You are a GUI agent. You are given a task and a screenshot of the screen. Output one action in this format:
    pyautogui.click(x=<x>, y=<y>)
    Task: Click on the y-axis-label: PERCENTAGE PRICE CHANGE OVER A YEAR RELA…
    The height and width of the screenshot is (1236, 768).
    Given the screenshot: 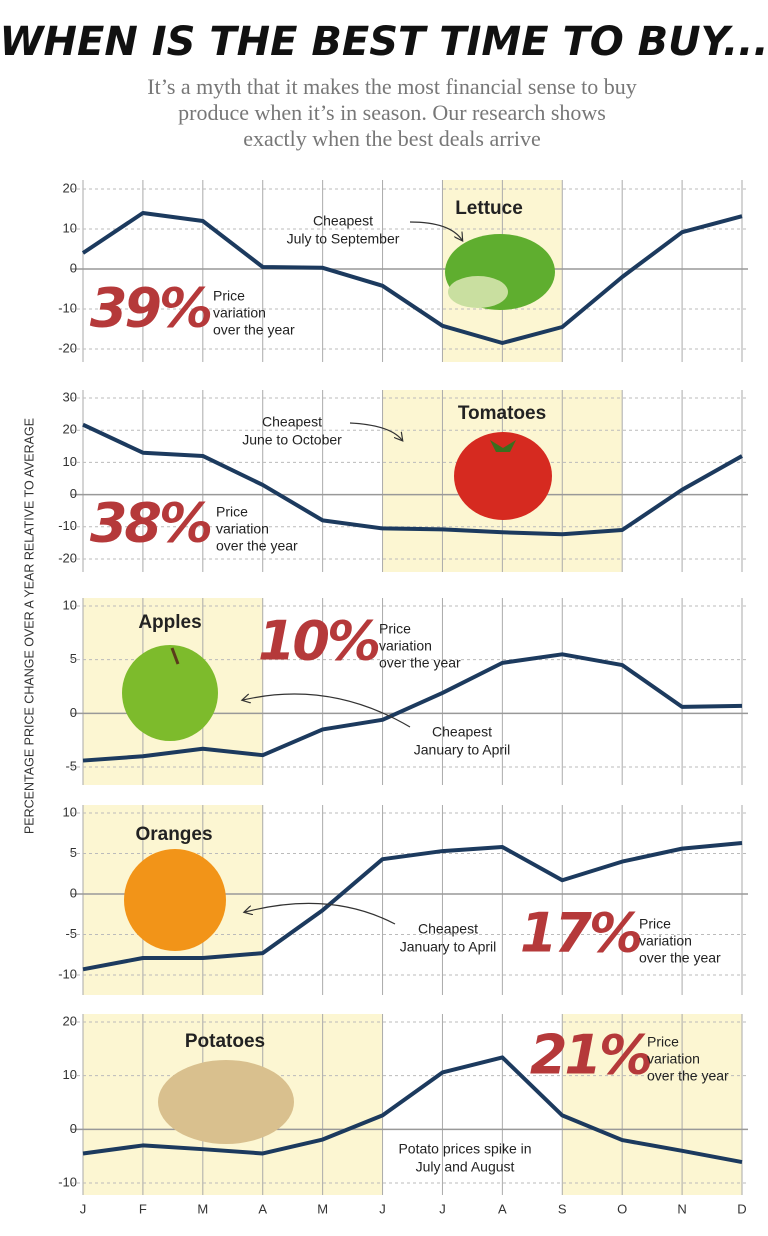 What is the action you would take?
    pyautogui.click(x=29, y=626)
    